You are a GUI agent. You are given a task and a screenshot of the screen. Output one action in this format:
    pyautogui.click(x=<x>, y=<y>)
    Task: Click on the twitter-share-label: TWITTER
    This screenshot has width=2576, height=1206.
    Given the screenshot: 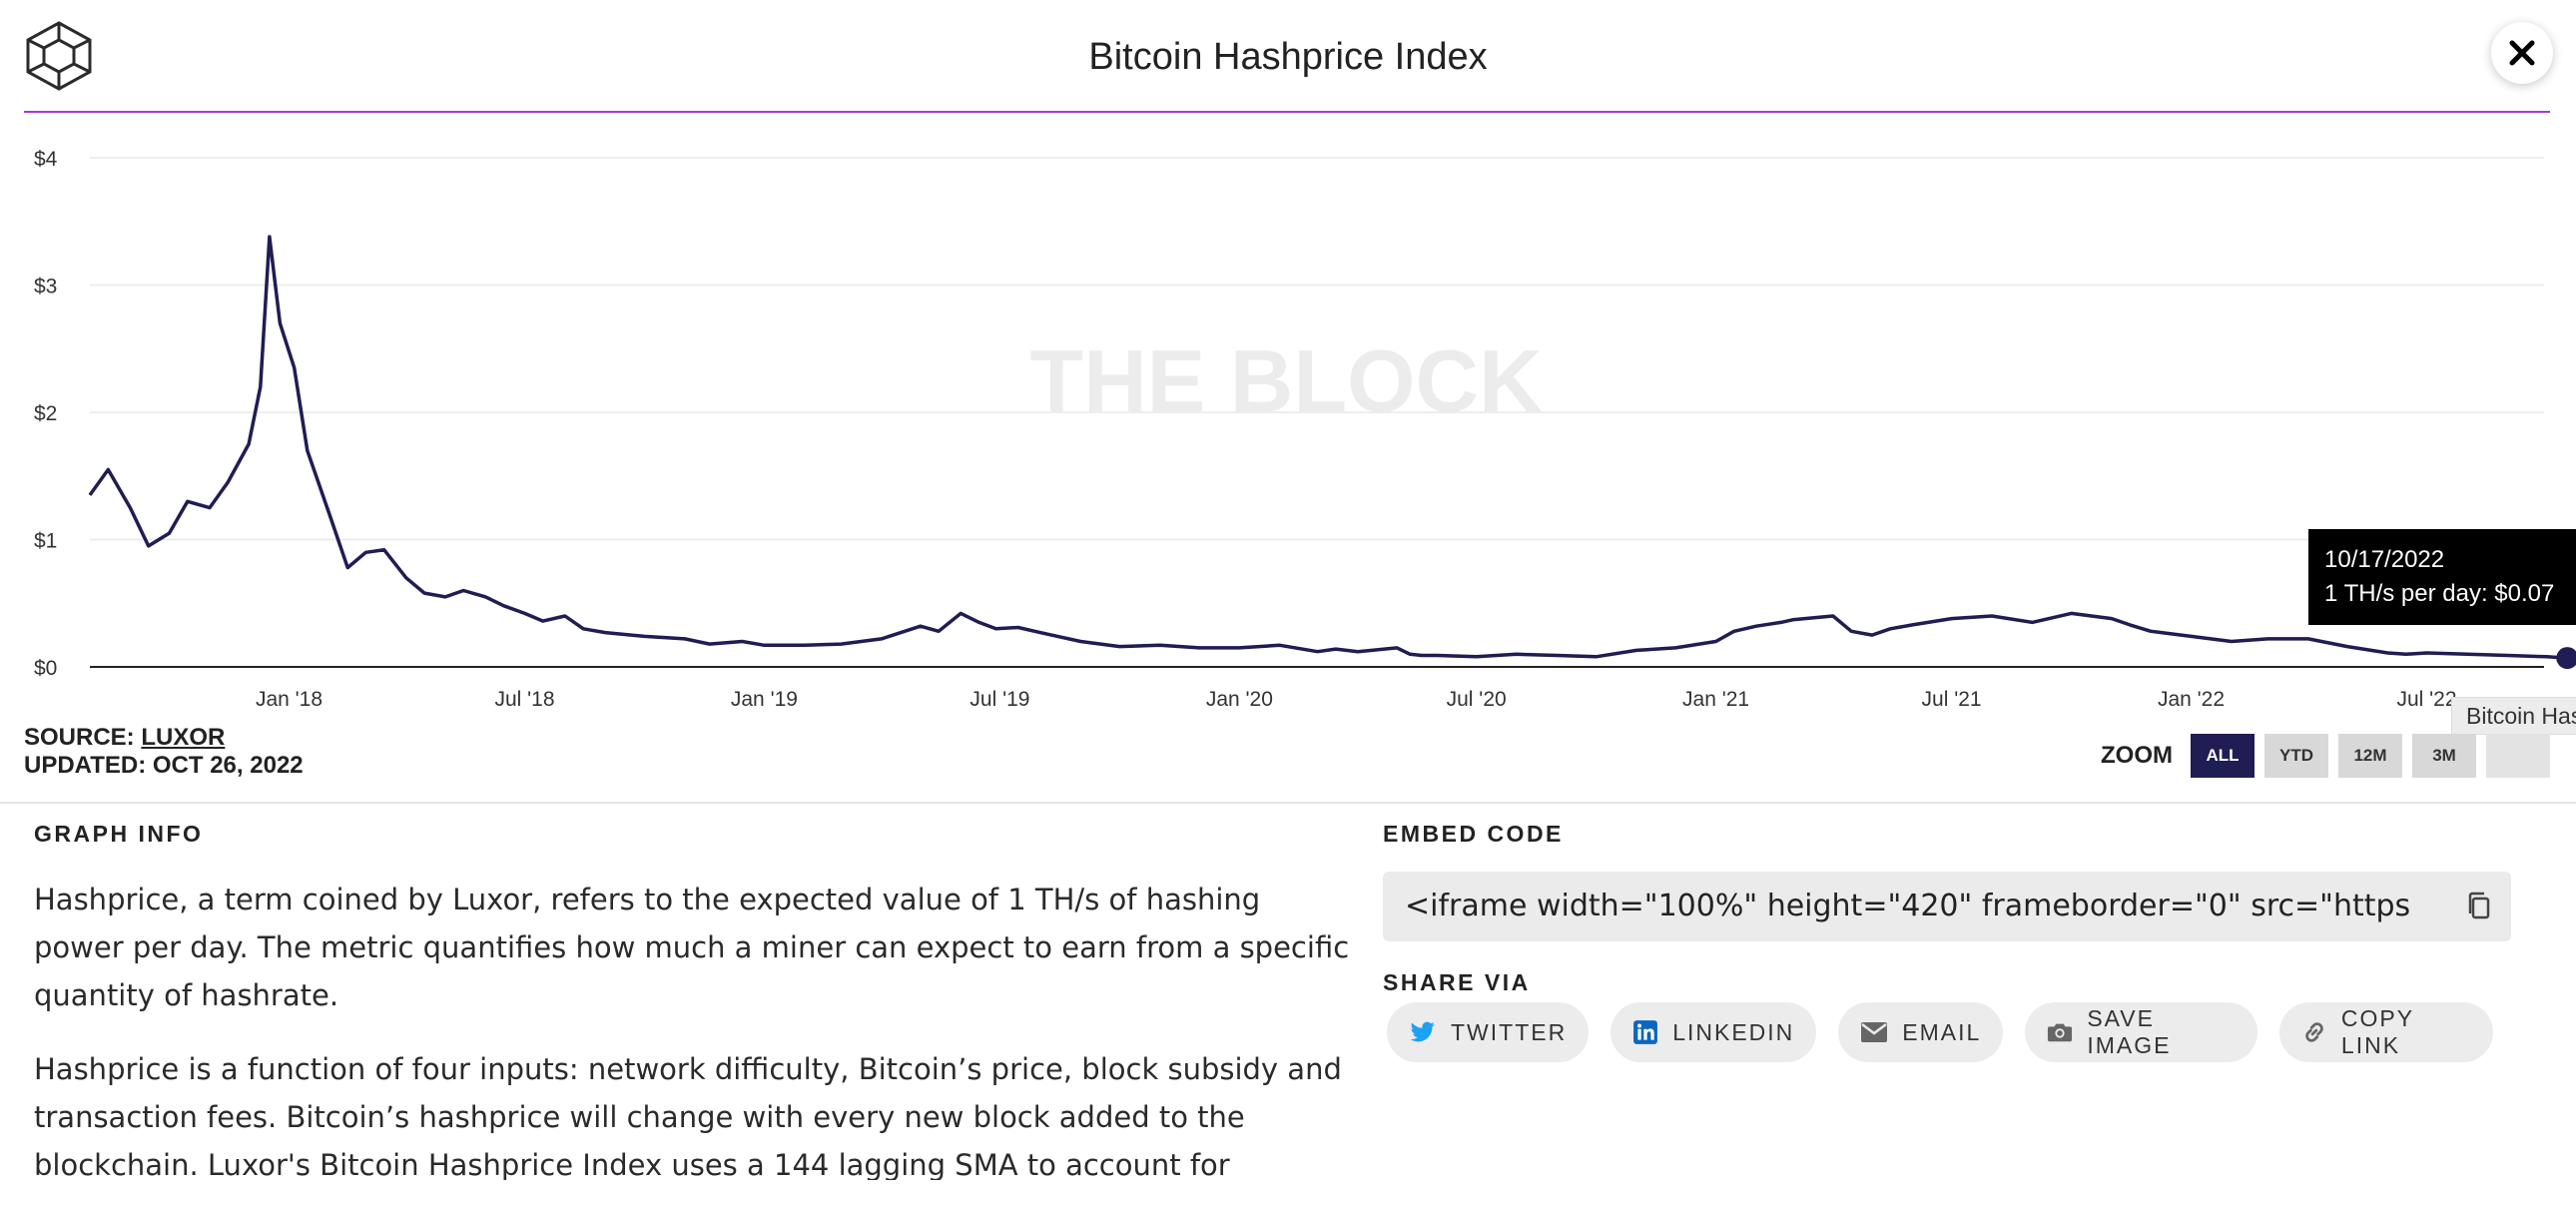 What is the action you would take?
    pyautogui.click(x=1509, y=1032)
    